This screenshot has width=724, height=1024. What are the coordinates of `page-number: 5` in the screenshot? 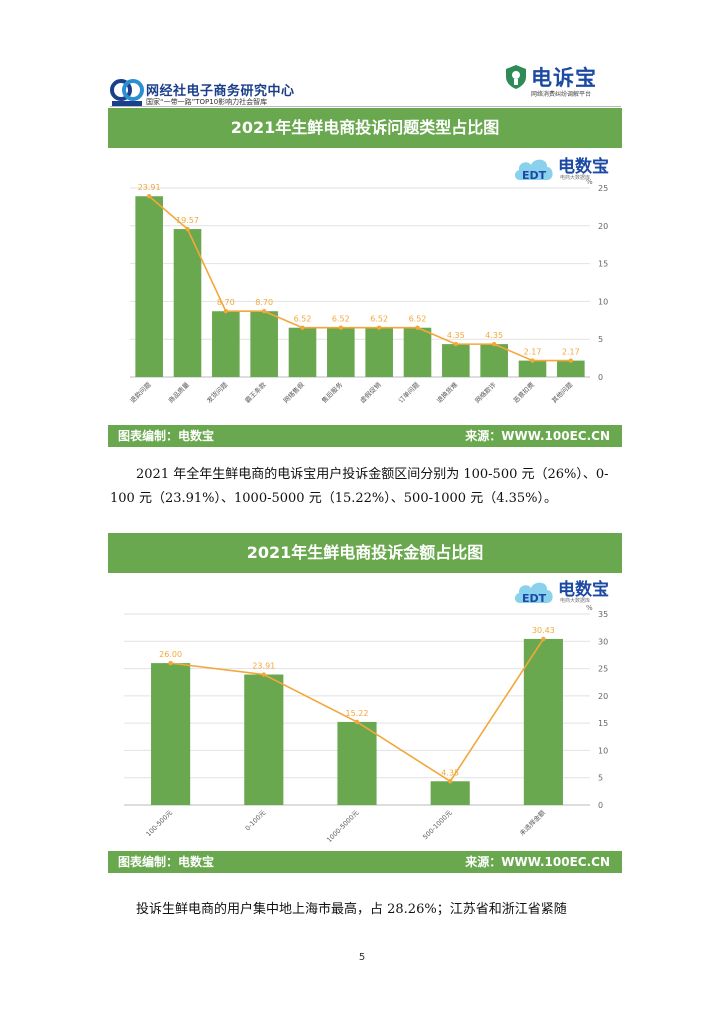 It's located at (362, 957).